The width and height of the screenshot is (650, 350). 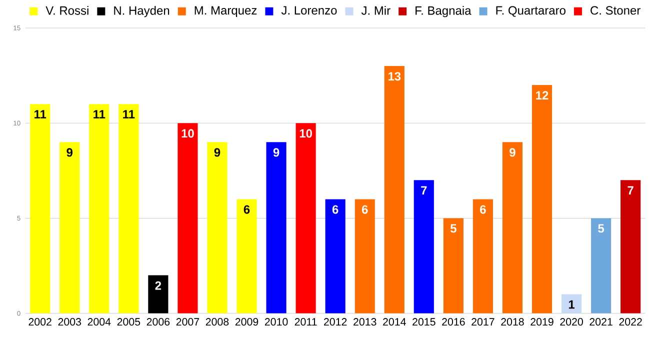 What do you see at coordinates (158, 322) in the screenshot?
I see `x-tick-label: 2006` at bounding box center [158, 322].